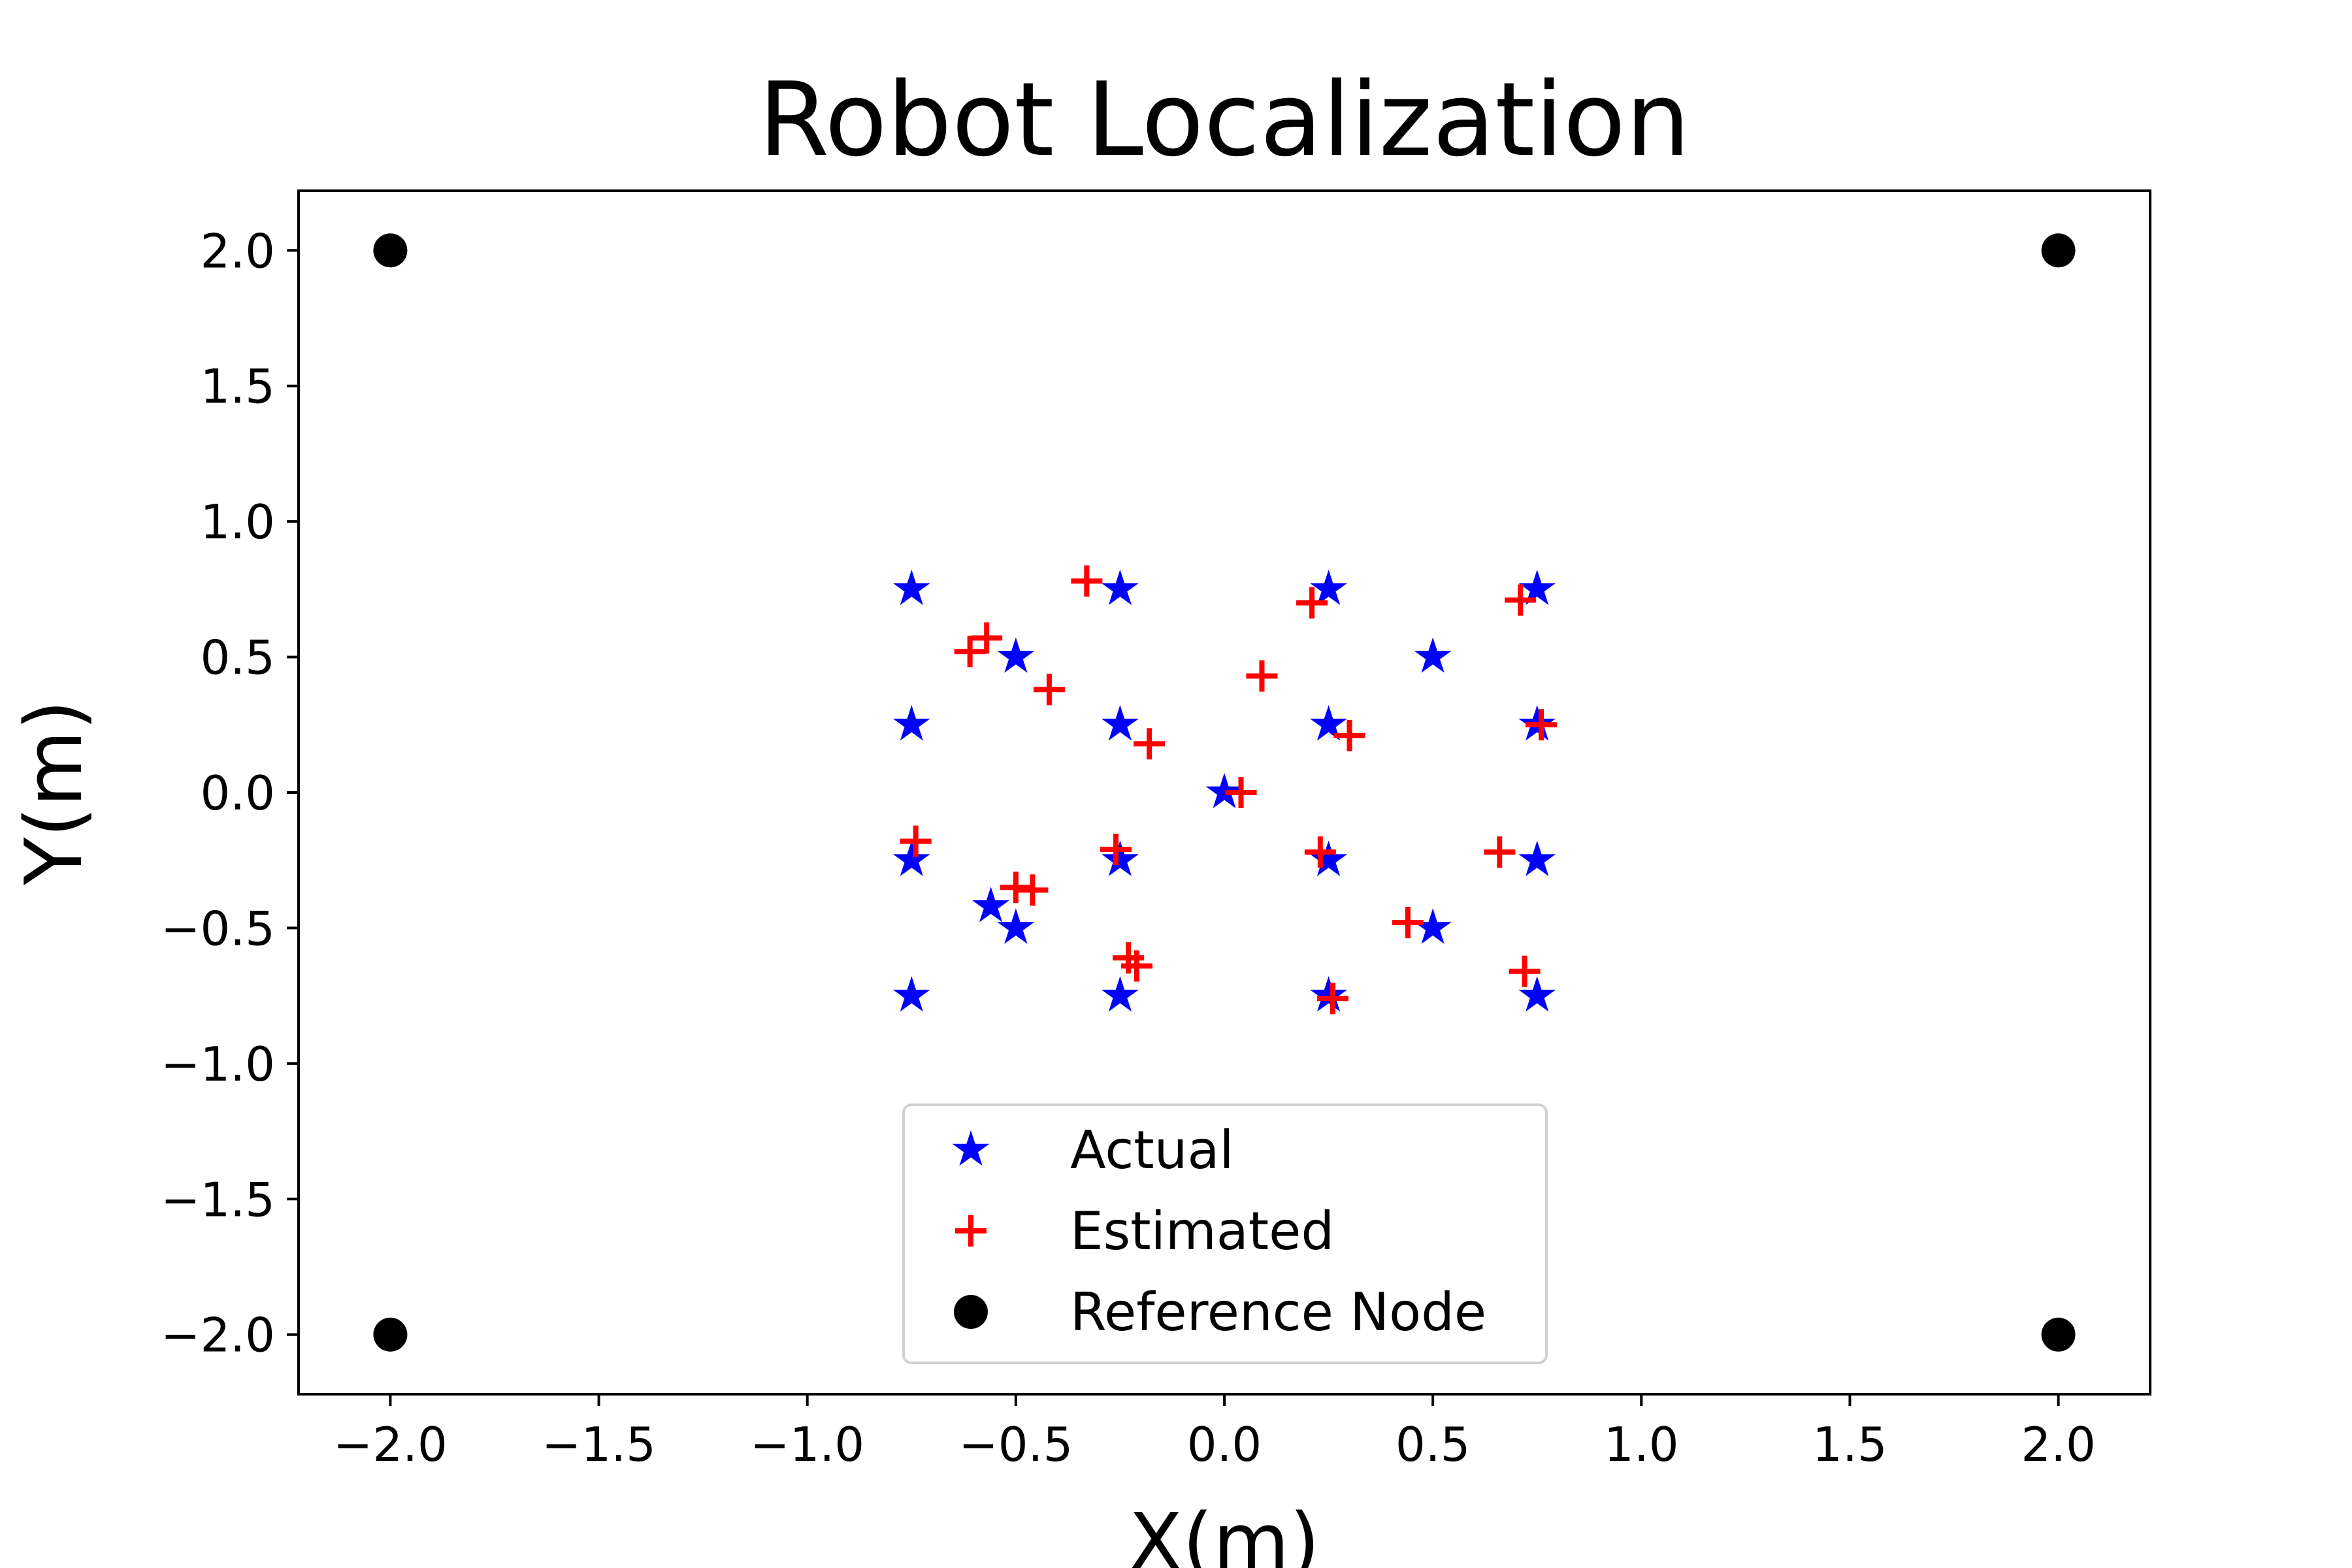  What do you see at coordinates (2058, 1444) in the screenshot?
I see `x-tick-label: 2.0` at bounding box center [2058, 1444].